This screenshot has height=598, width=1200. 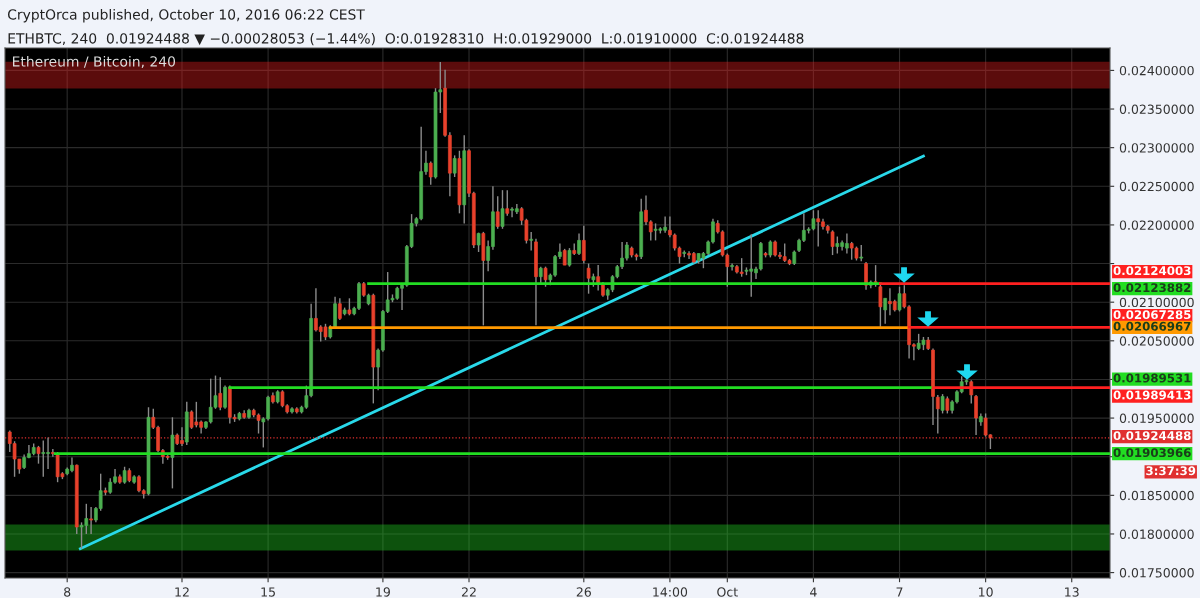 I want to click on ref-line-label: 0.01924488, so click(x=1152, y=436).